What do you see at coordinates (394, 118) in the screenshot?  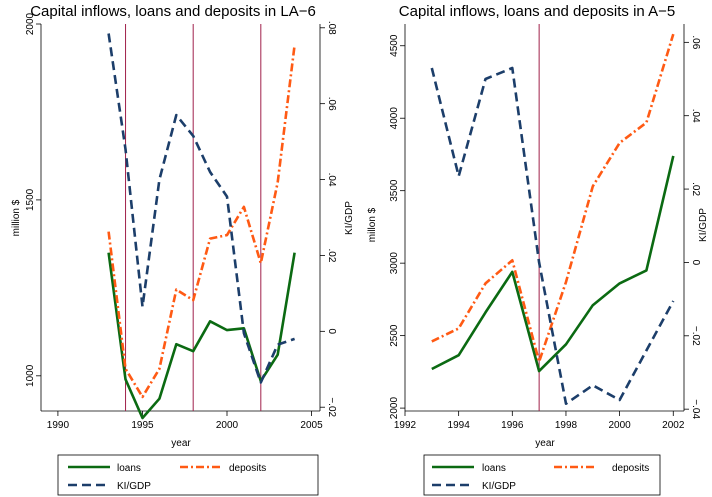 I see `y-left-tick-label: 4000` at bounding box center [394, 118].